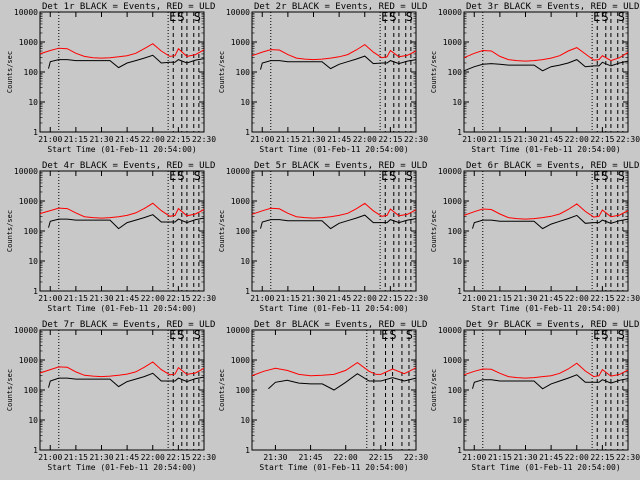  I want to click on chart-title: Det 3r BLACK = Events, RED = ULD, so click(552, 7).